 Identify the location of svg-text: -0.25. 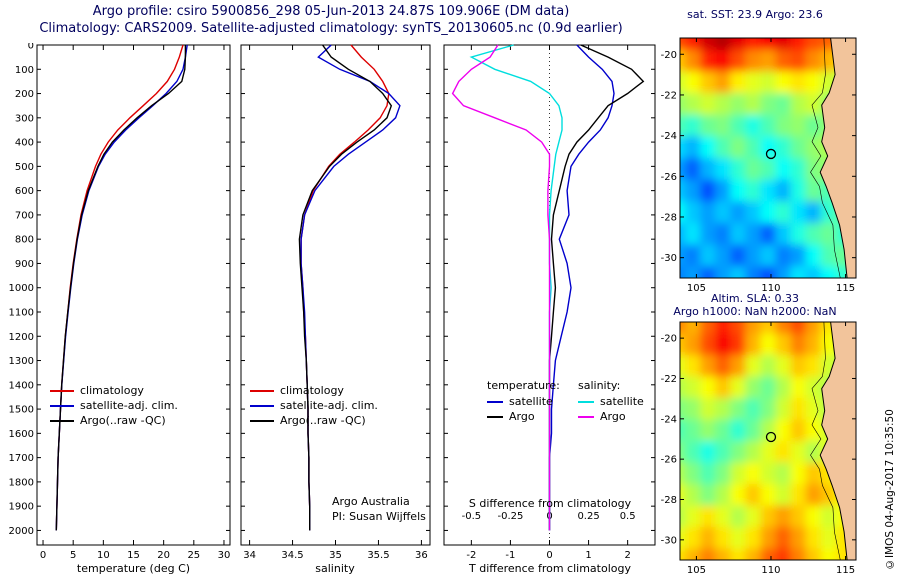
(510, 516).